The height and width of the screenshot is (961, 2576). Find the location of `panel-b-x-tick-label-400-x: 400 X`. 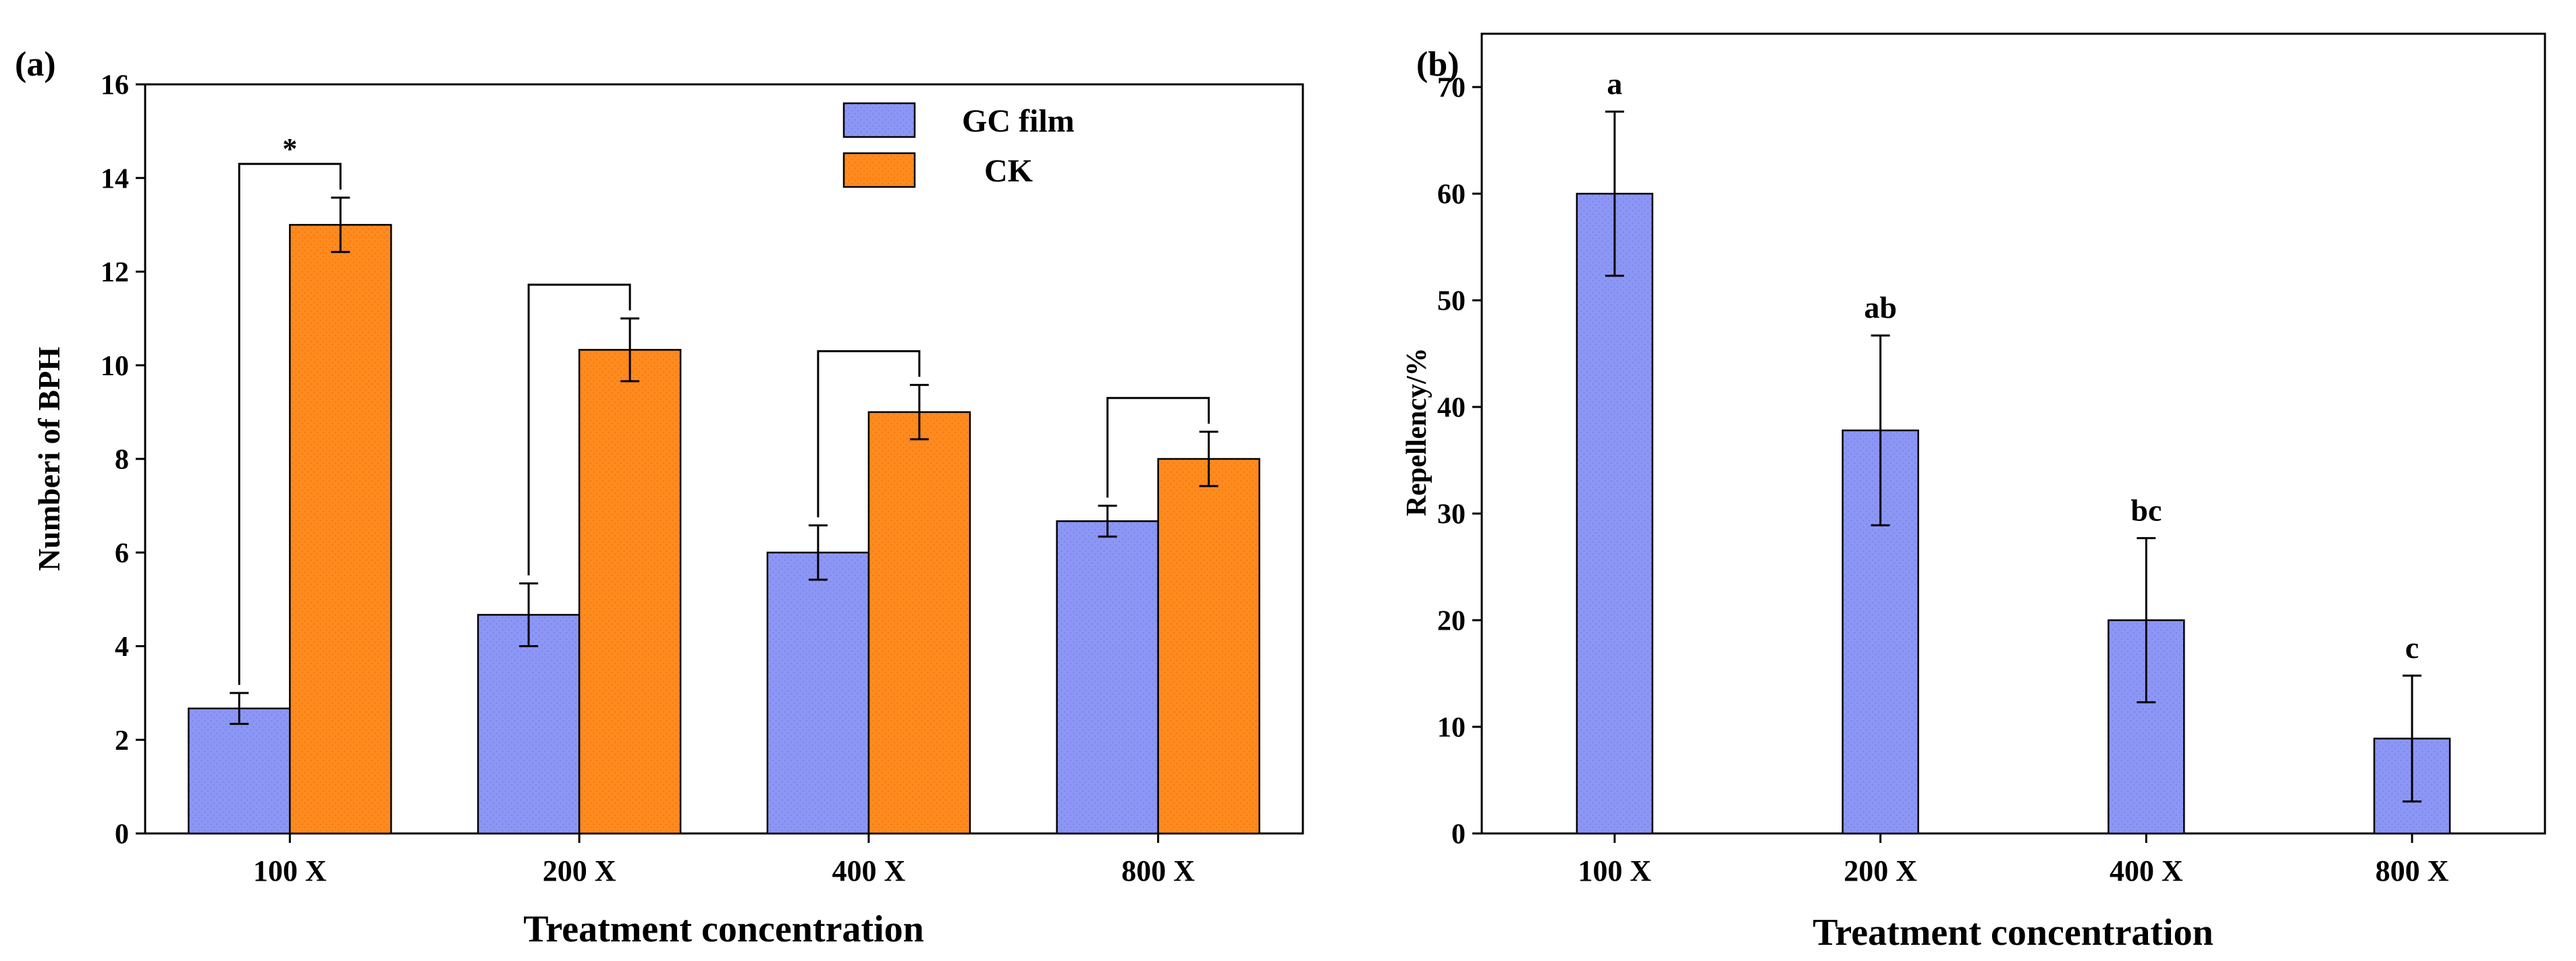

panel-b-x-tick-label-400-x: 400 X is located at coordinates (2146, 870).